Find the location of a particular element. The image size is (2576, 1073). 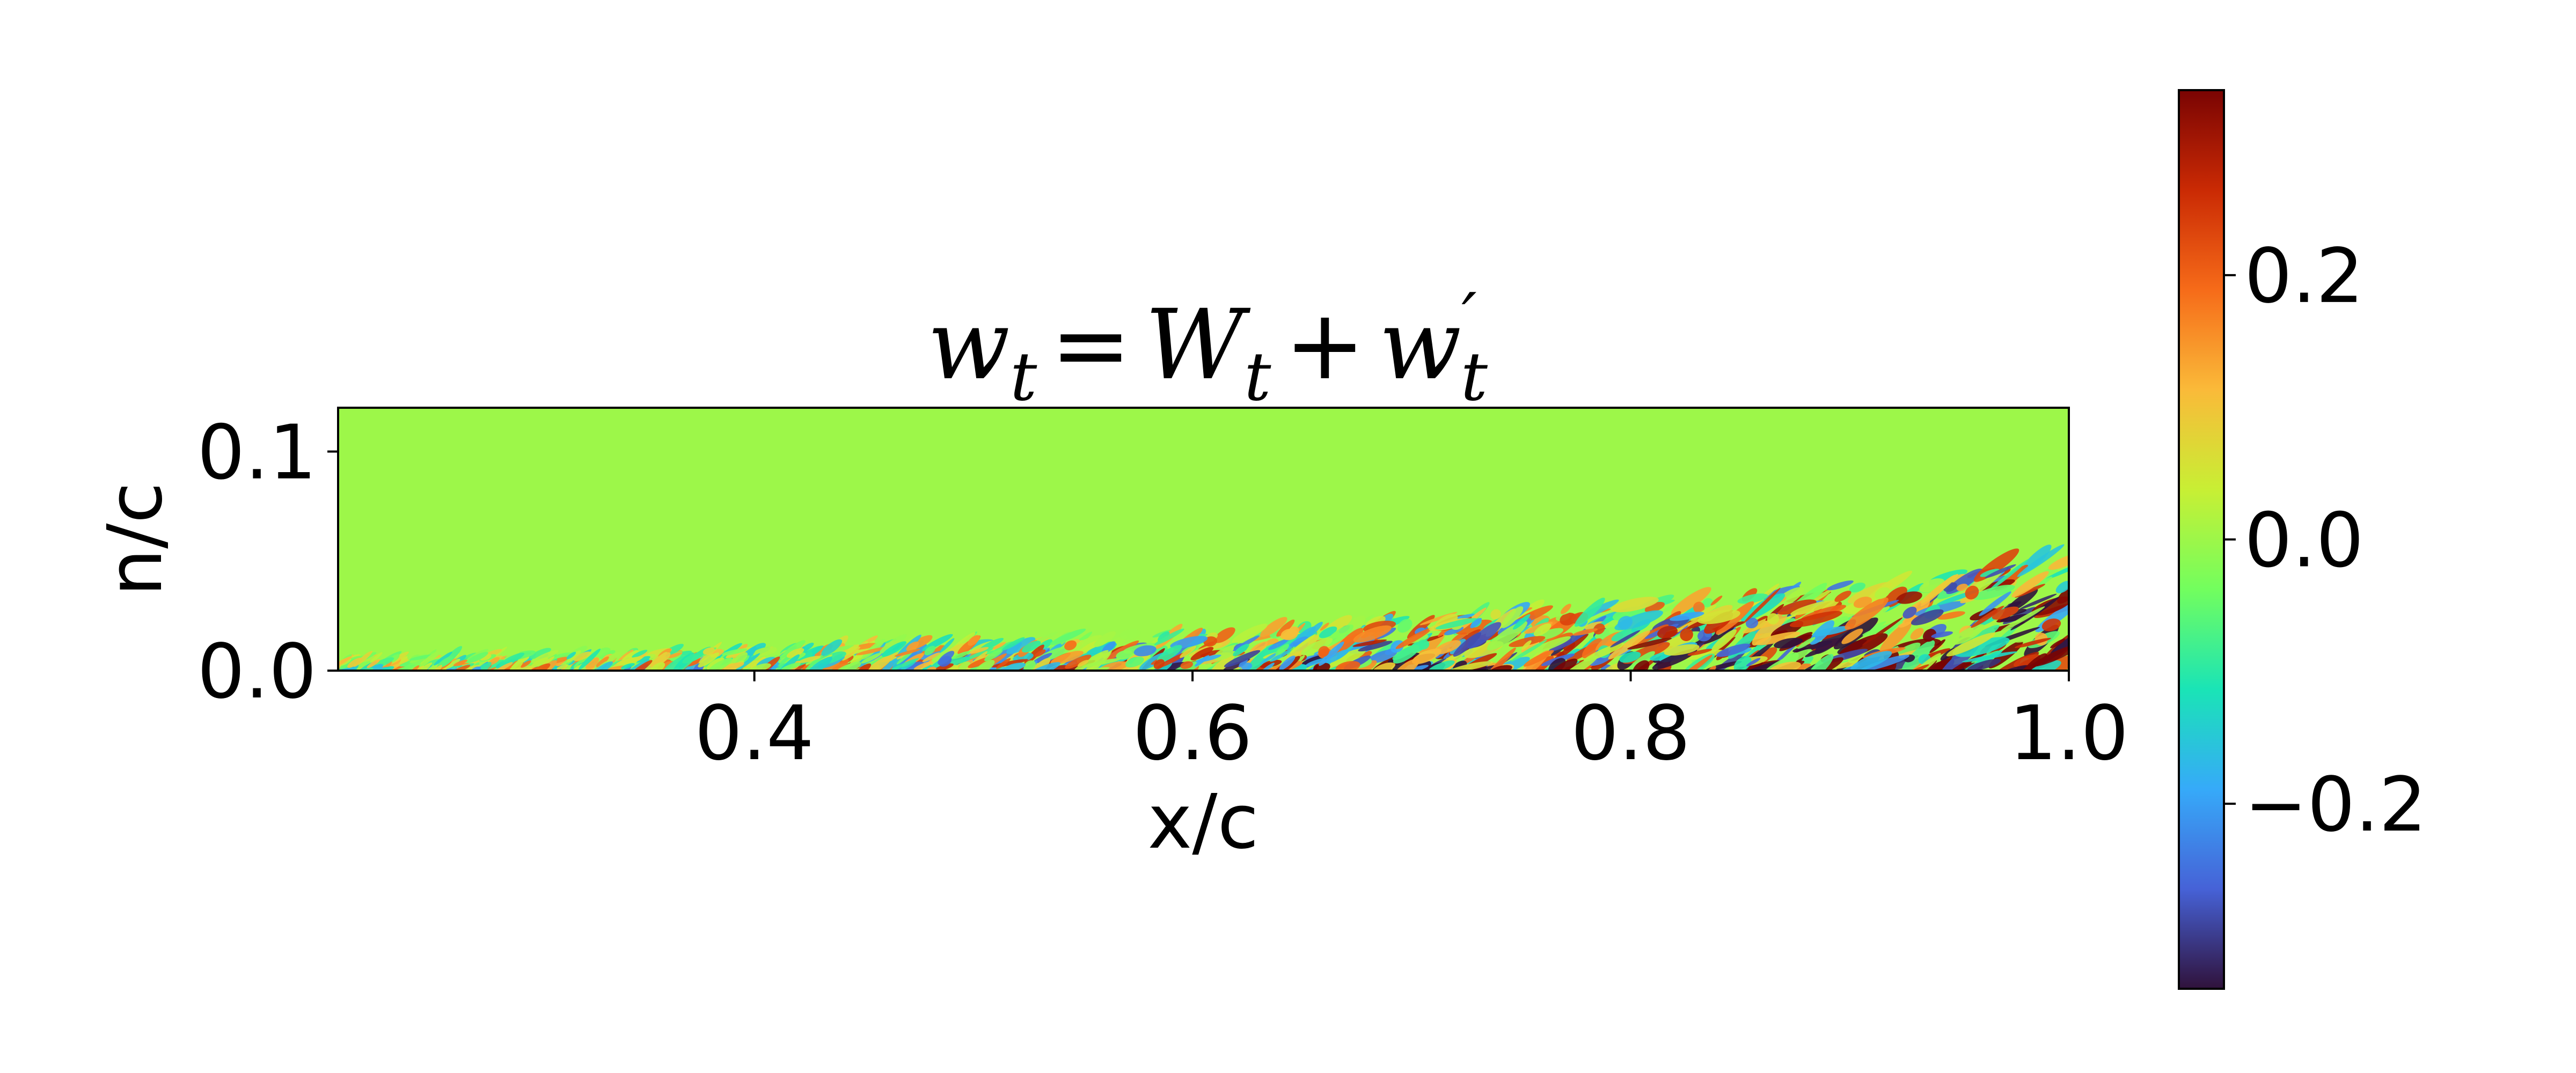

y-tick-label: 0.0 is located at coordinates (257, 672).